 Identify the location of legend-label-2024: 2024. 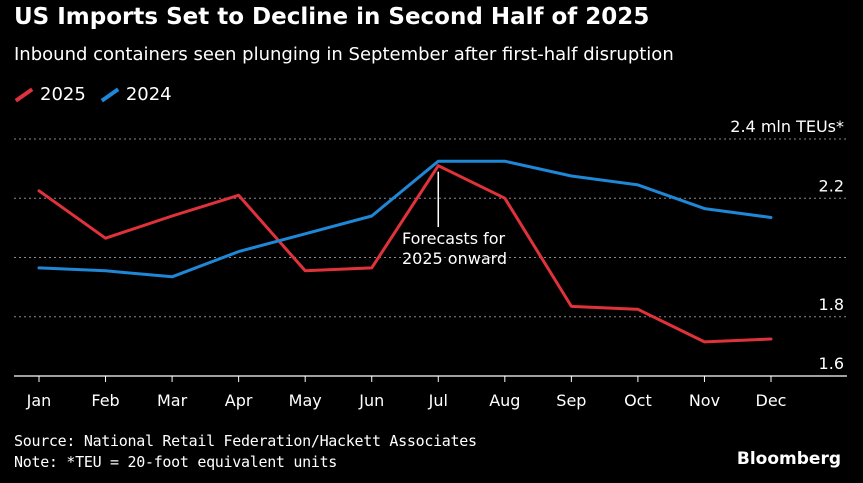
(148, 94).